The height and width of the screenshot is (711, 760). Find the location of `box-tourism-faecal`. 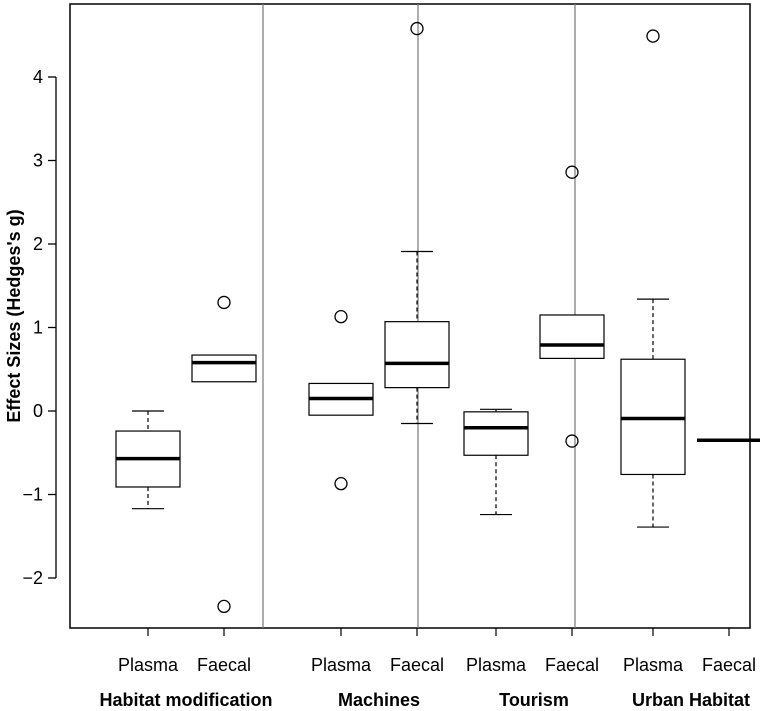

box-tourism-faecal is located at coordinates (572, 306).